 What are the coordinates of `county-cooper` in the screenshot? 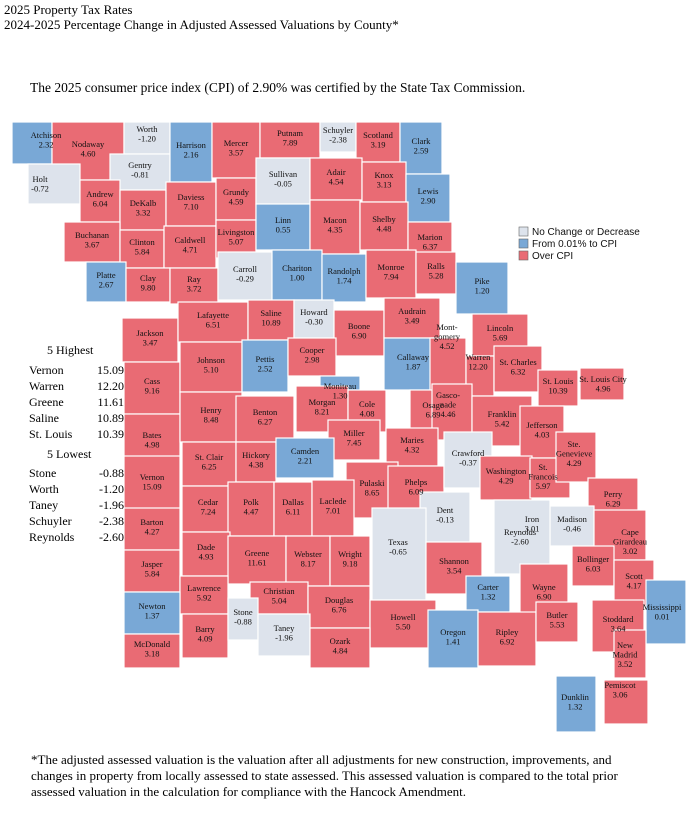 It's located at (312, 357).